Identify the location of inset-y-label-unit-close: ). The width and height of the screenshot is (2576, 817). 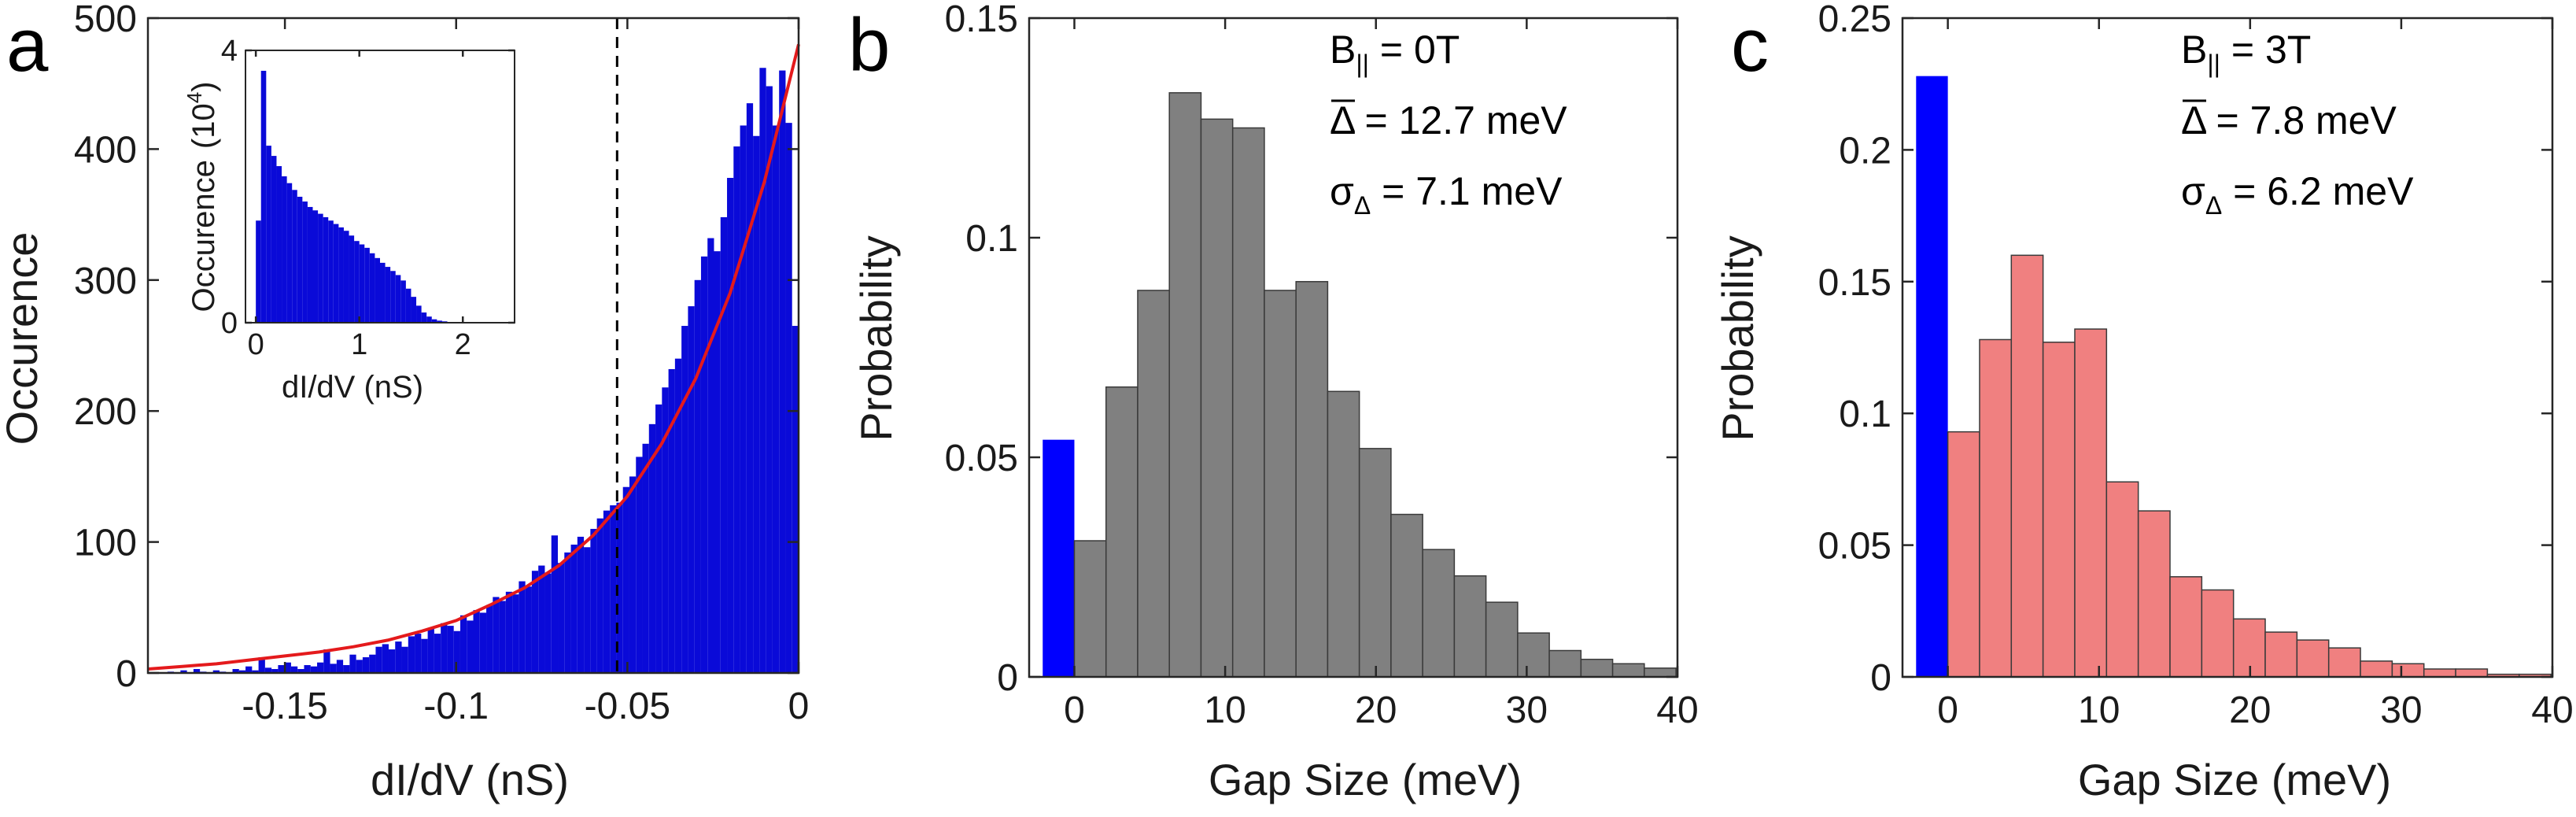
(203, 86).